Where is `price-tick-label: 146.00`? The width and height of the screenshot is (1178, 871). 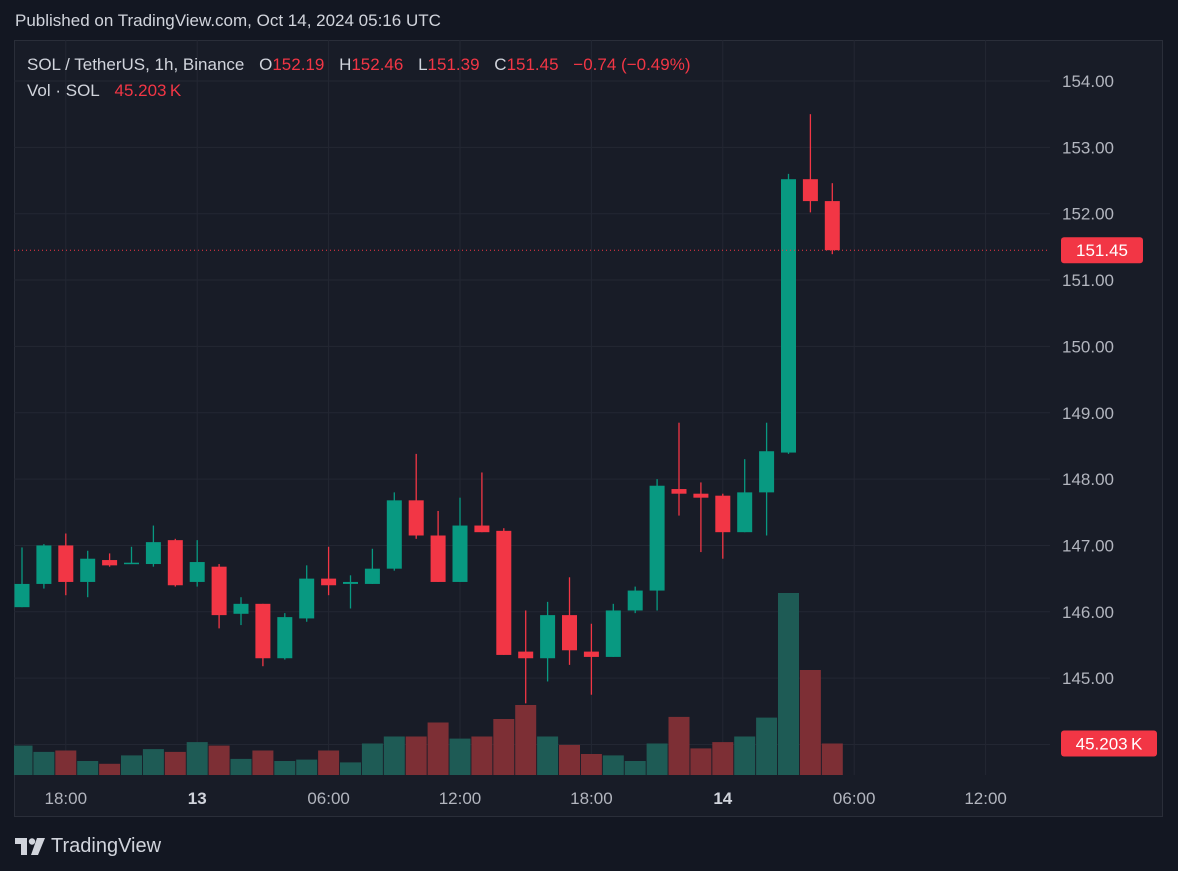
price-tick-label: 146.00 is located at coordinates (1088, 612).